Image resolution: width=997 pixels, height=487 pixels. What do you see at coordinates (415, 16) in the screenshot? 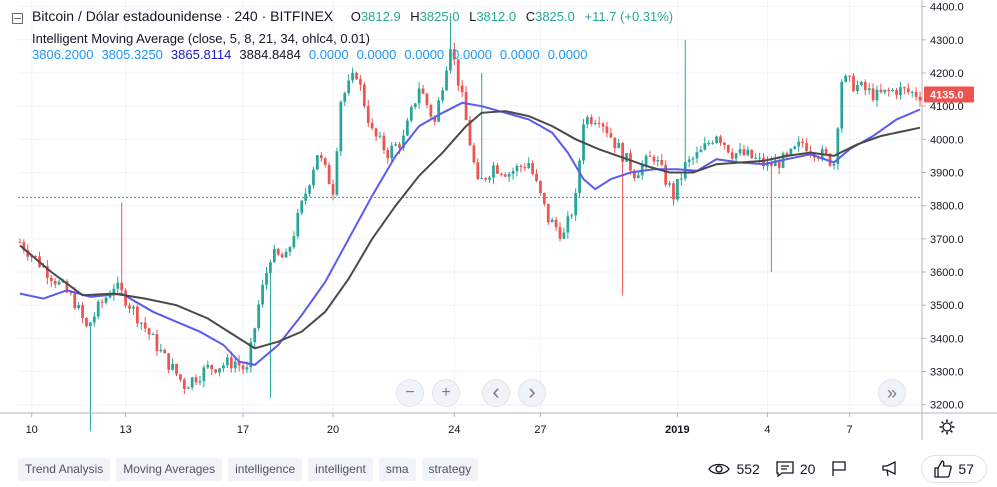
I see `high-label: H` at bounding box center [415, 16].